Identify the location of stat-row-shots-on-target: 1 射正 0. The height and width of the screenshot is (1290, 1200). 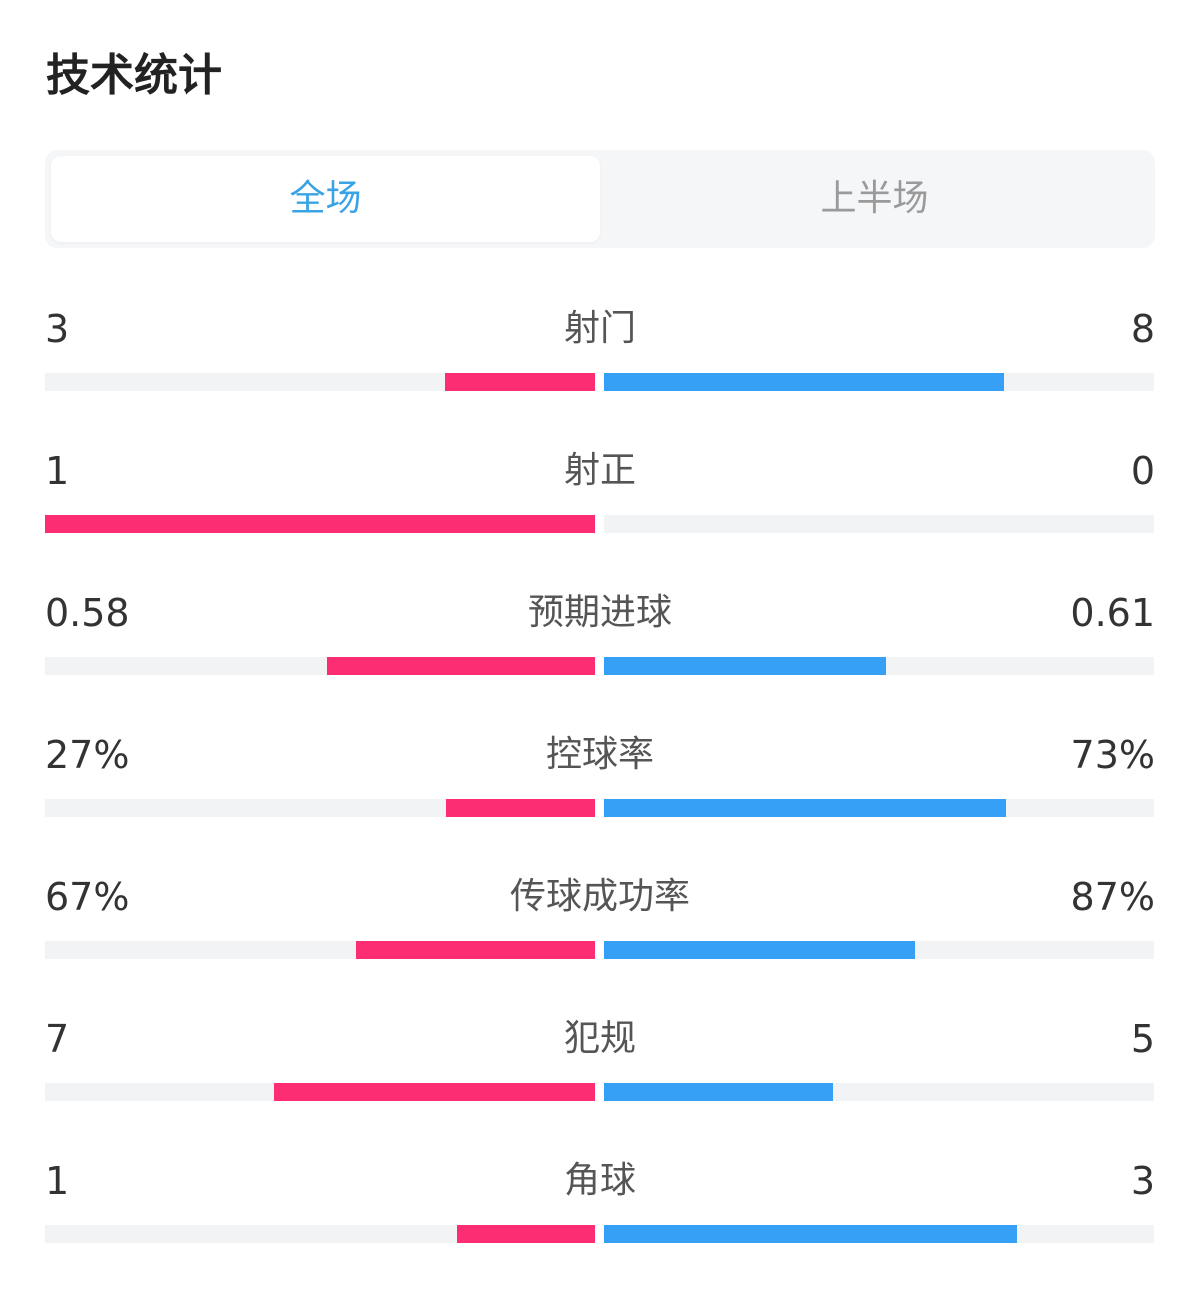
(600, 503).